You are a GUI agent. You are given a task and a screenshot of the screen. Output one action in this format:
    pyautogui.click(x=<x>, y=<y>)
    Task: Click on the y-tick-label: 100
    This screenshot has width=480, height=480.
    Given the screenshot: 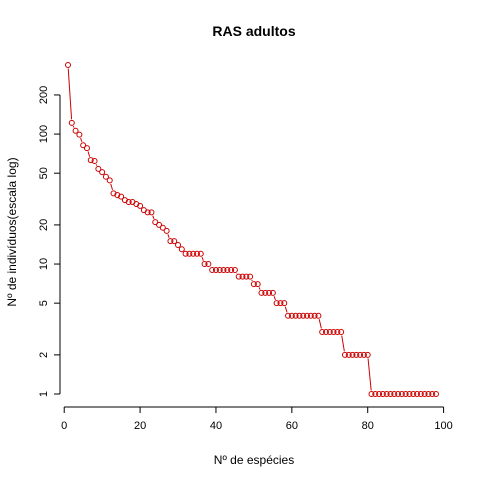 What is the action you would take?
    pyautogui.click(x=44, y=134)
    